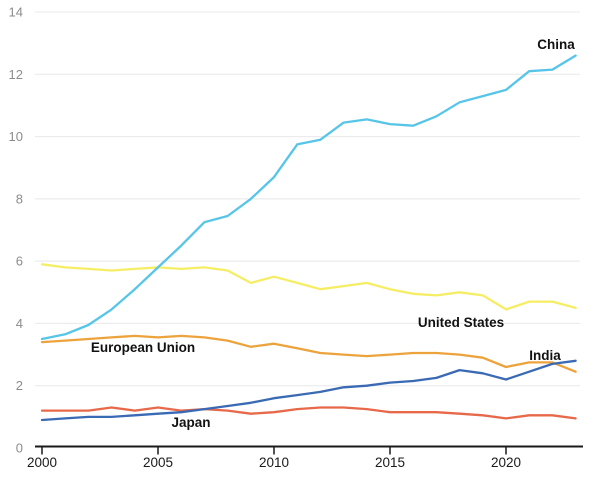 This screenshot has width=600, height=500. What do you see at coordinates (308, 390) in the screenshot?
I see `series-line-india` at bounding box center [308, 390].